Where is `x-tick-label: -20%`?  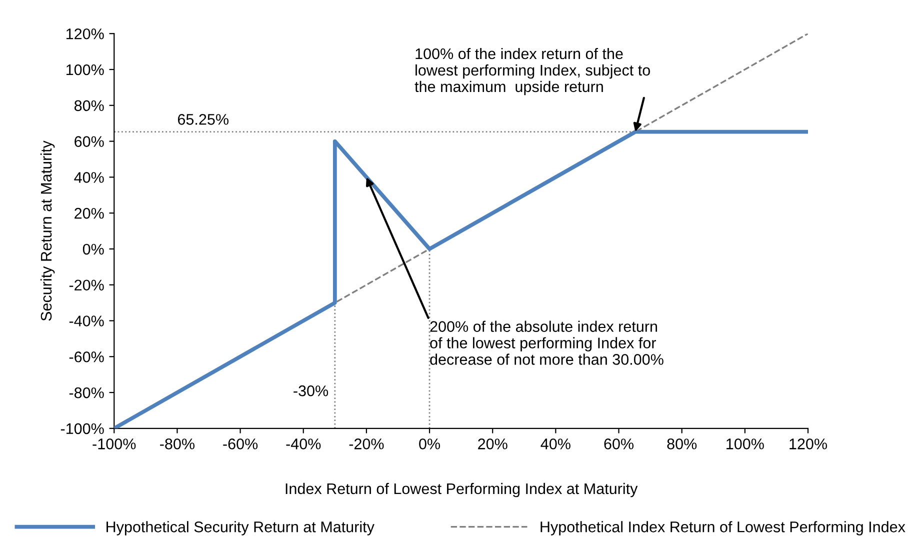 x-tick-label: -20% is located at coordinates (366, 444).